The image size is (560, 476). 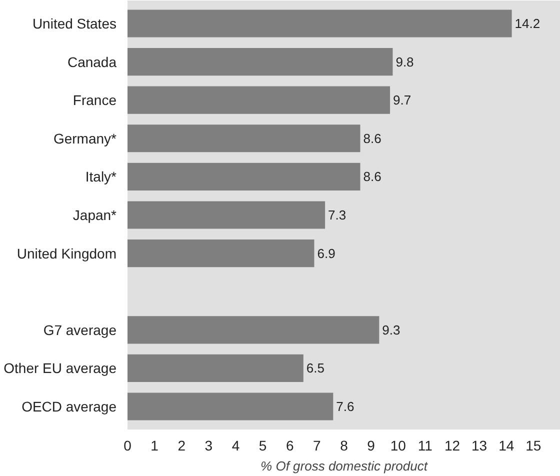 I want to click on y-tick-label: Canada, so click(x=92, y=62).